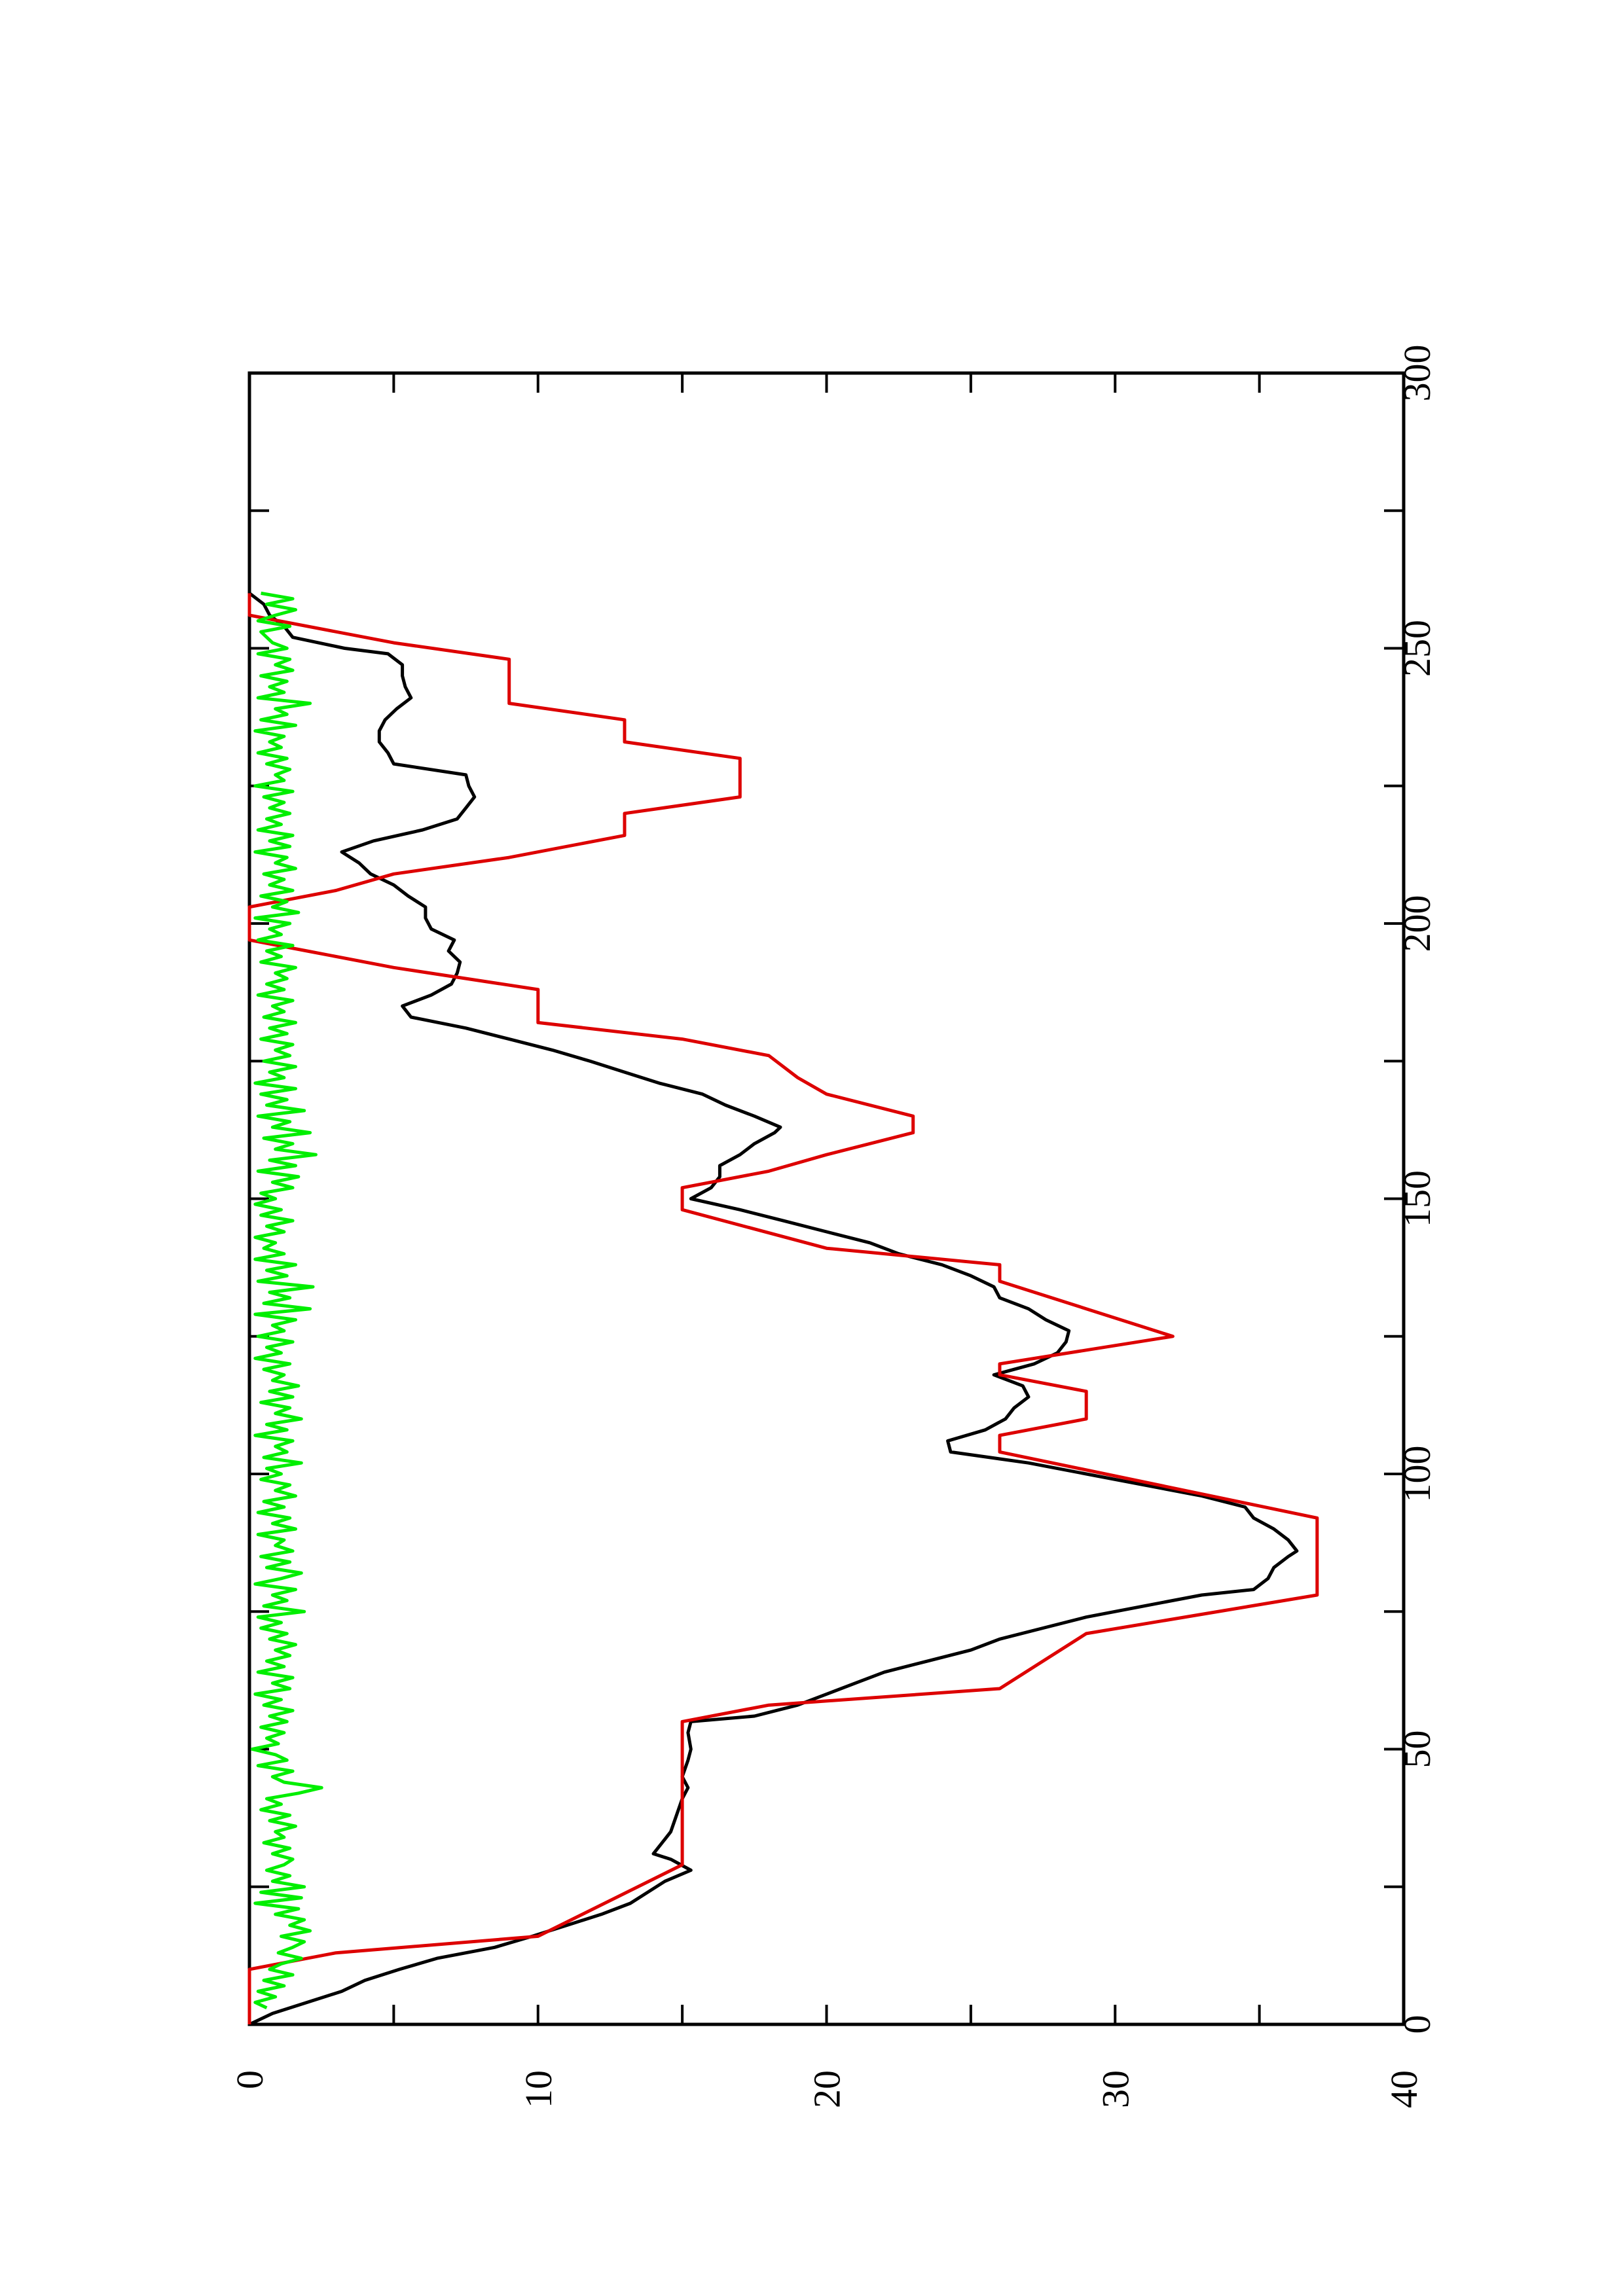 The width and height of the screenshot is (1623, 2296). I want to click on x-tick-label: 50, so click(1417, 1749).